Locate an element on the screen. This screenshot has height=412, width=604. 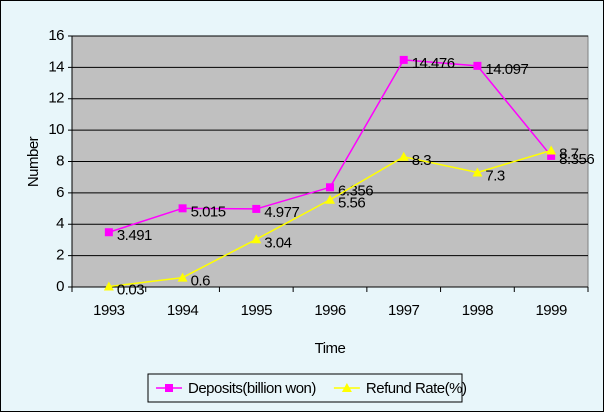
data-label: 6.356 is located at coordinates (355, 190).